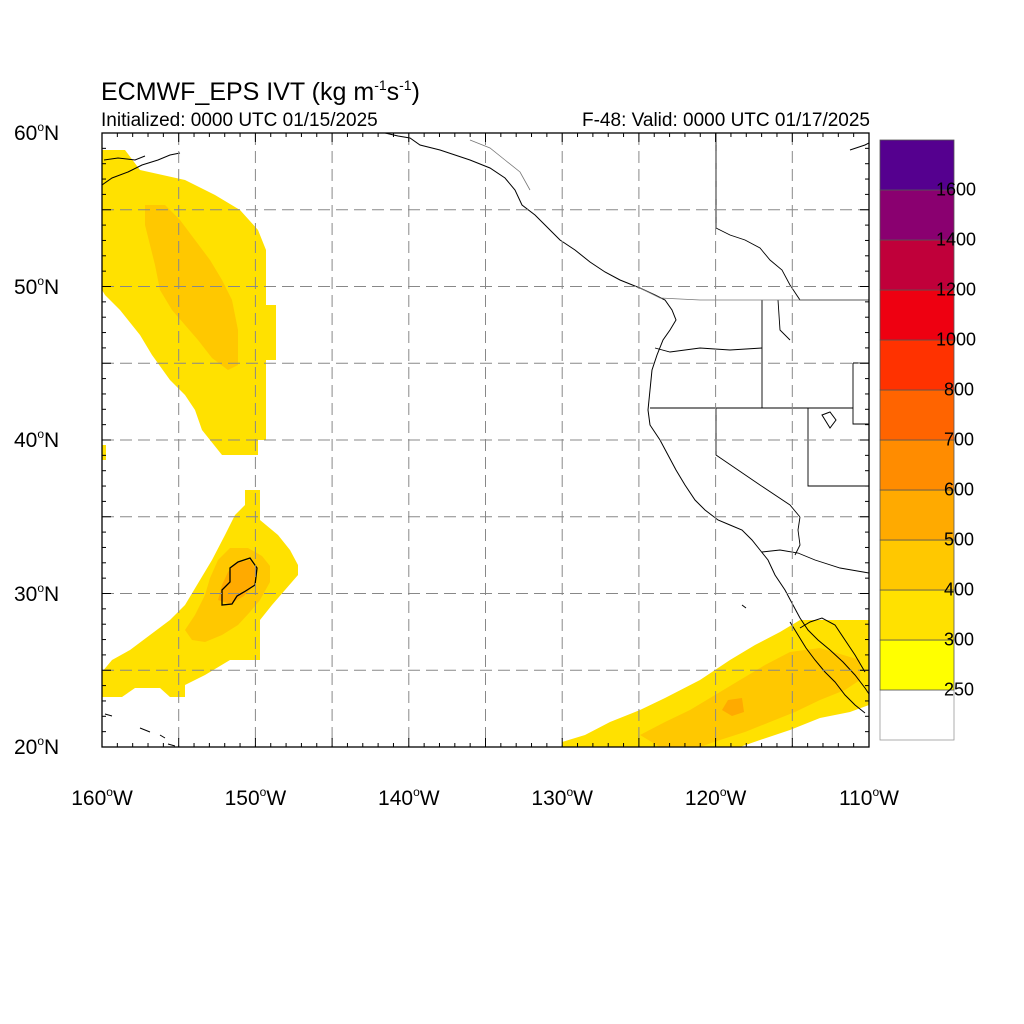  I want to click on country-border, so click(669, 220).